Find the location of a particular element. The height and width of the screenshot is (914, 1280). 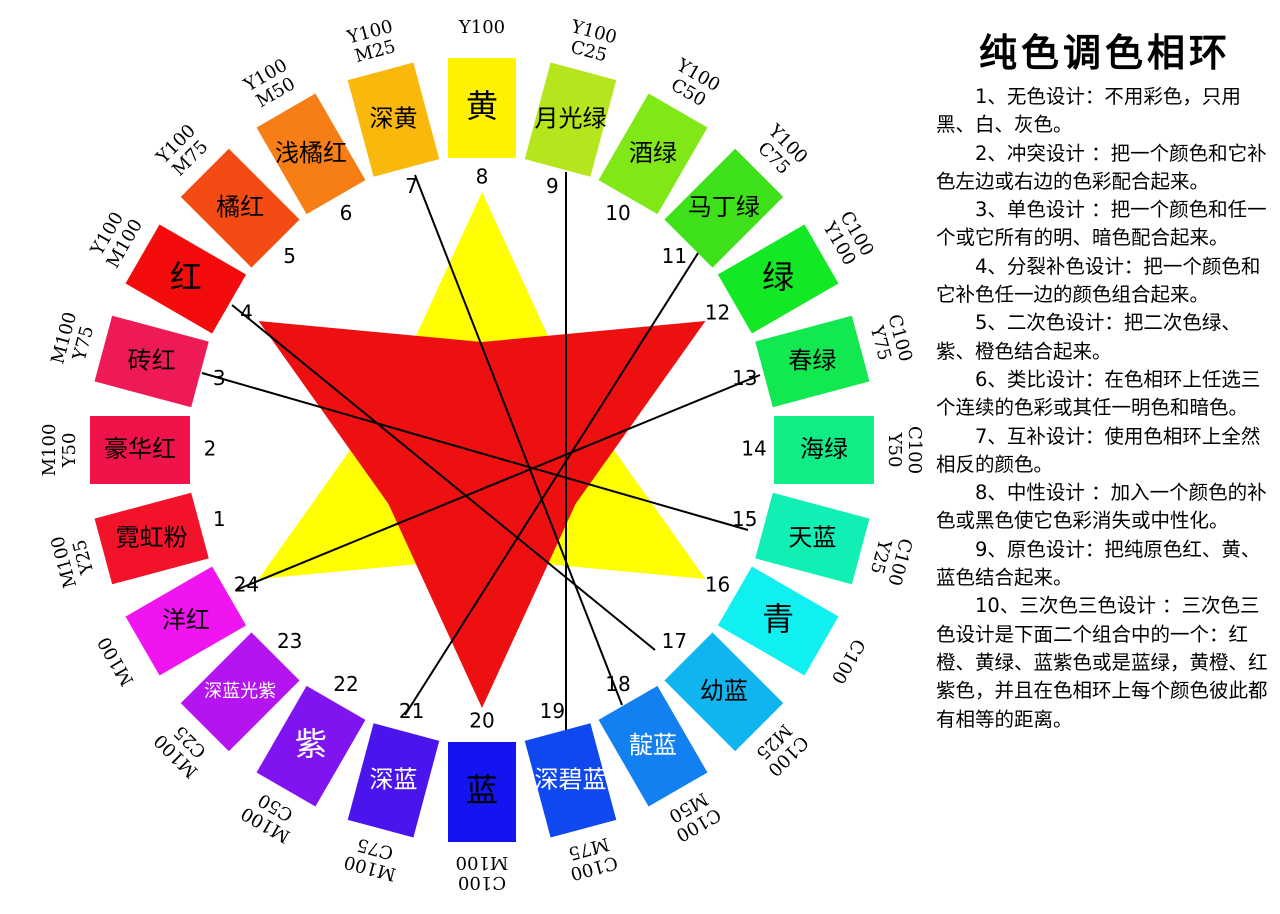

swatch-name: 红 is located at coordinates (186, 277).